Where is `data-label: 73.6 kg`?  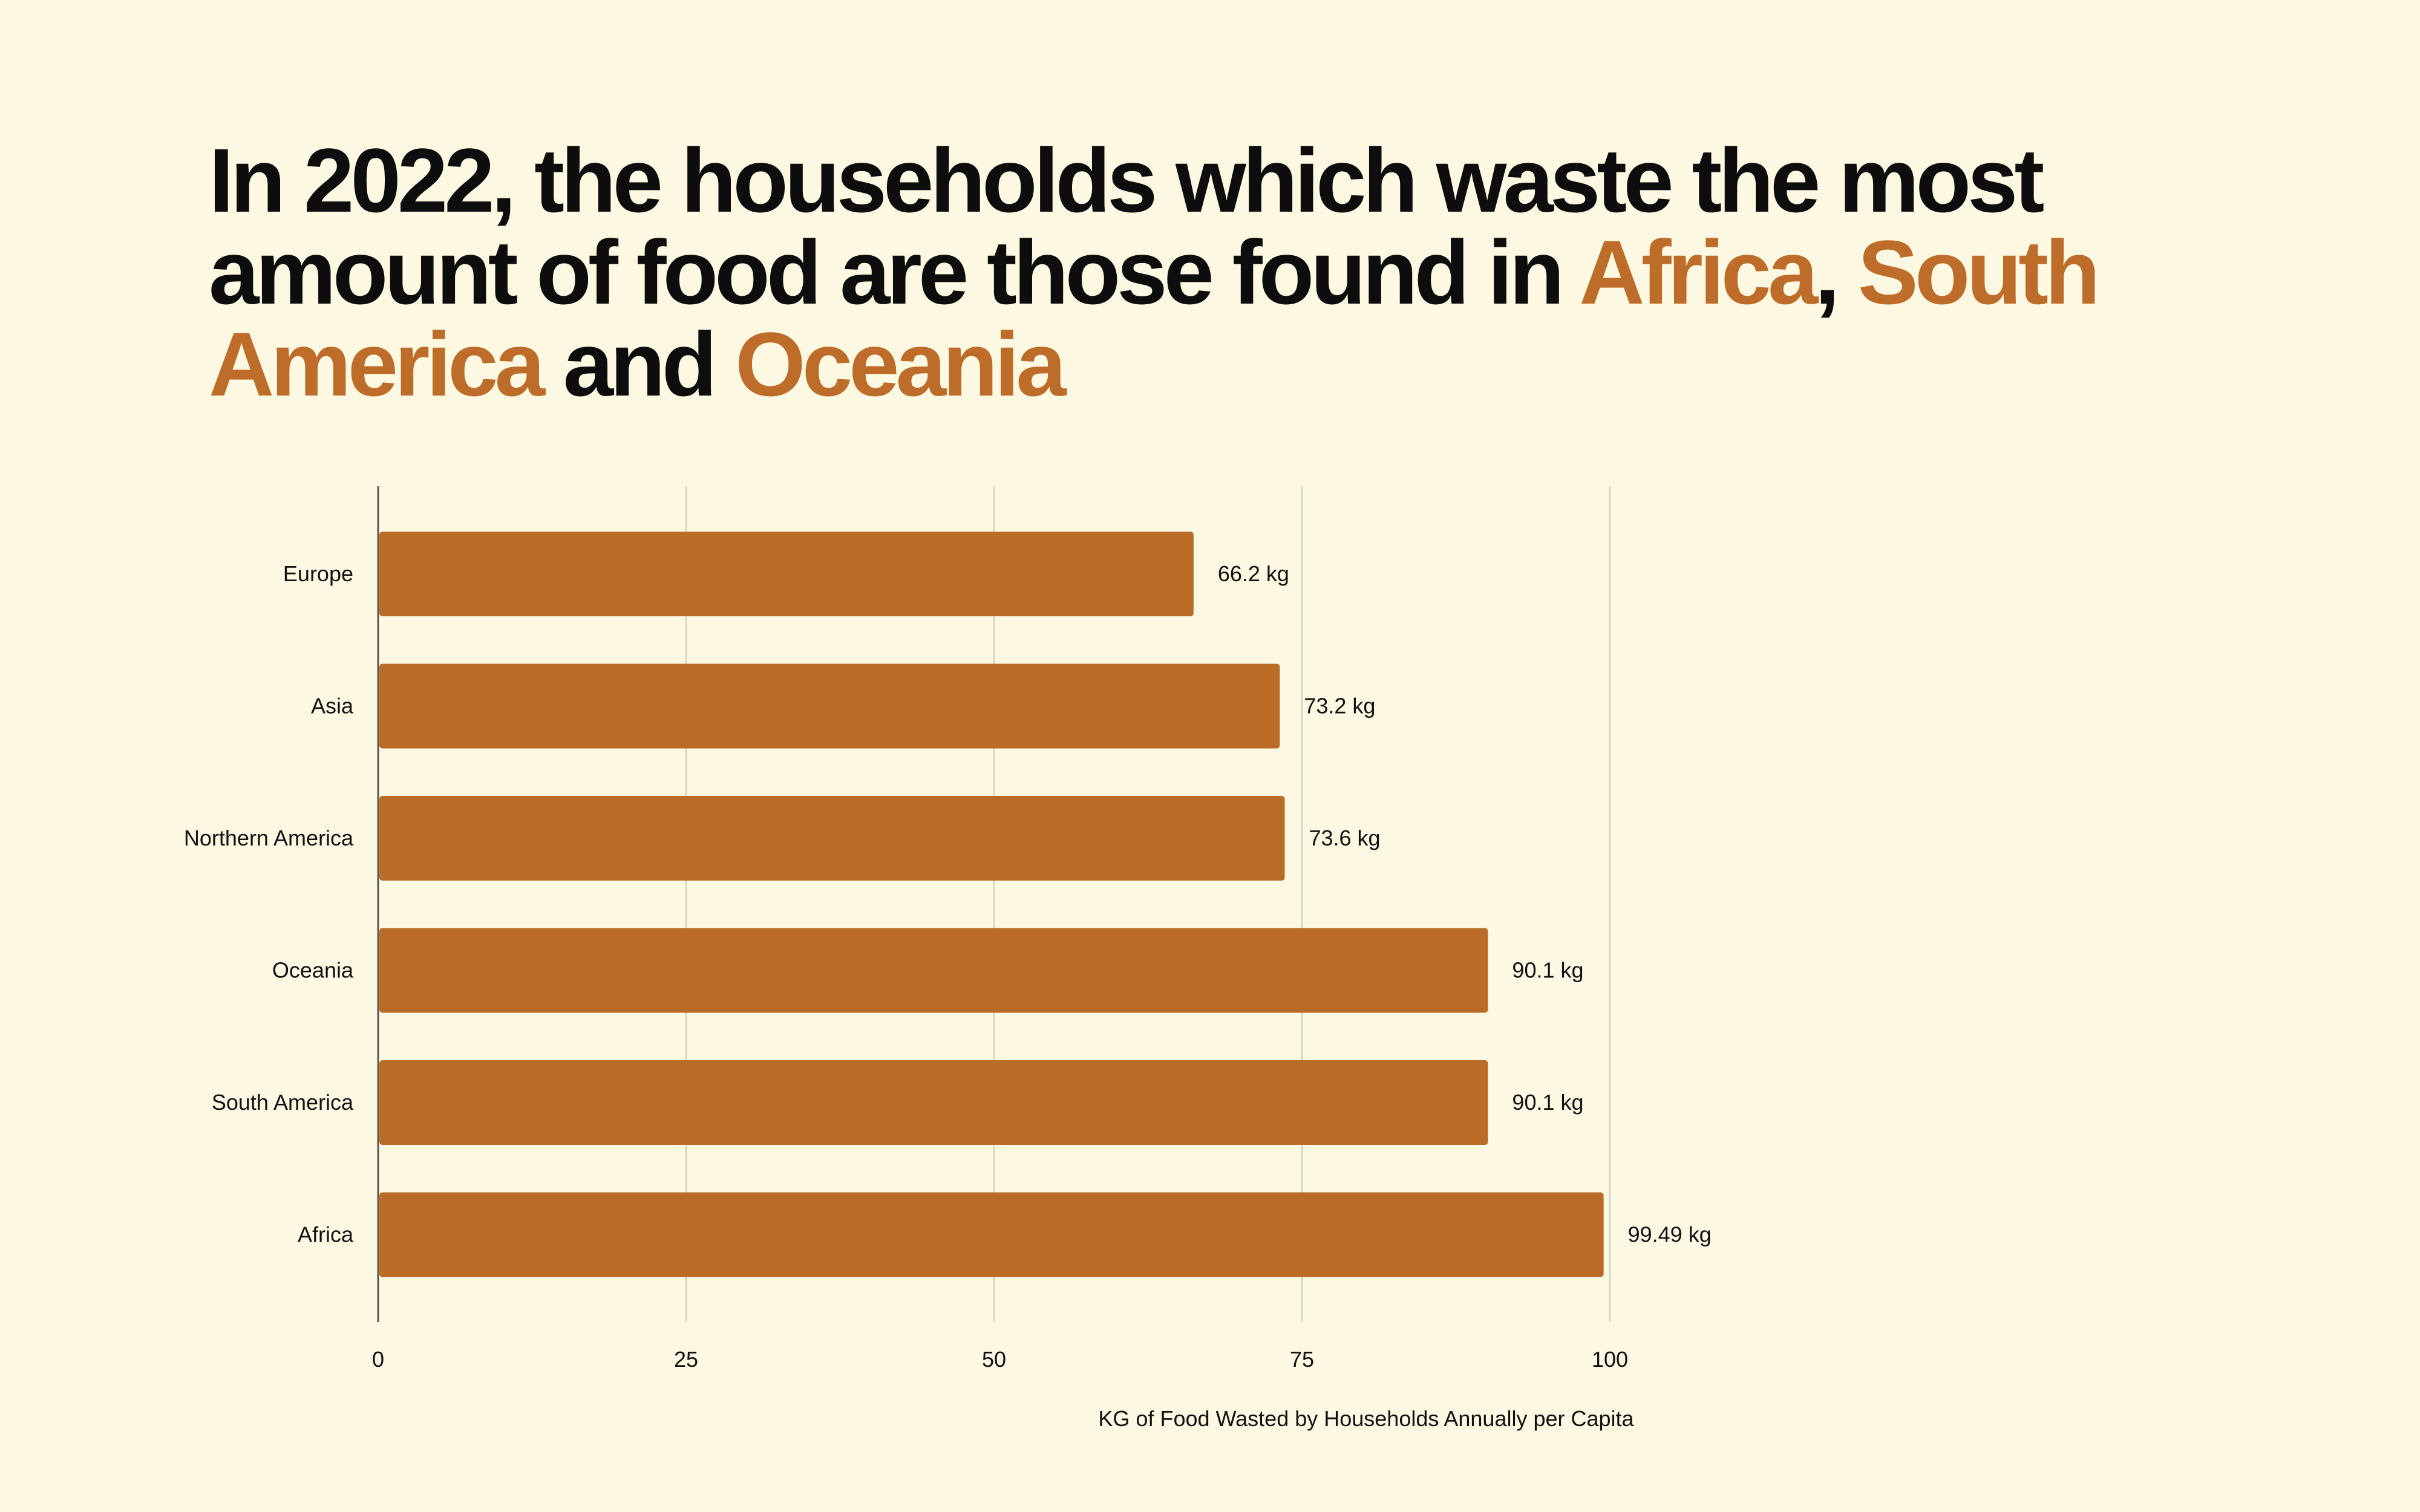 data-label: 73.6 kg is located at coordinates (1344, 838).